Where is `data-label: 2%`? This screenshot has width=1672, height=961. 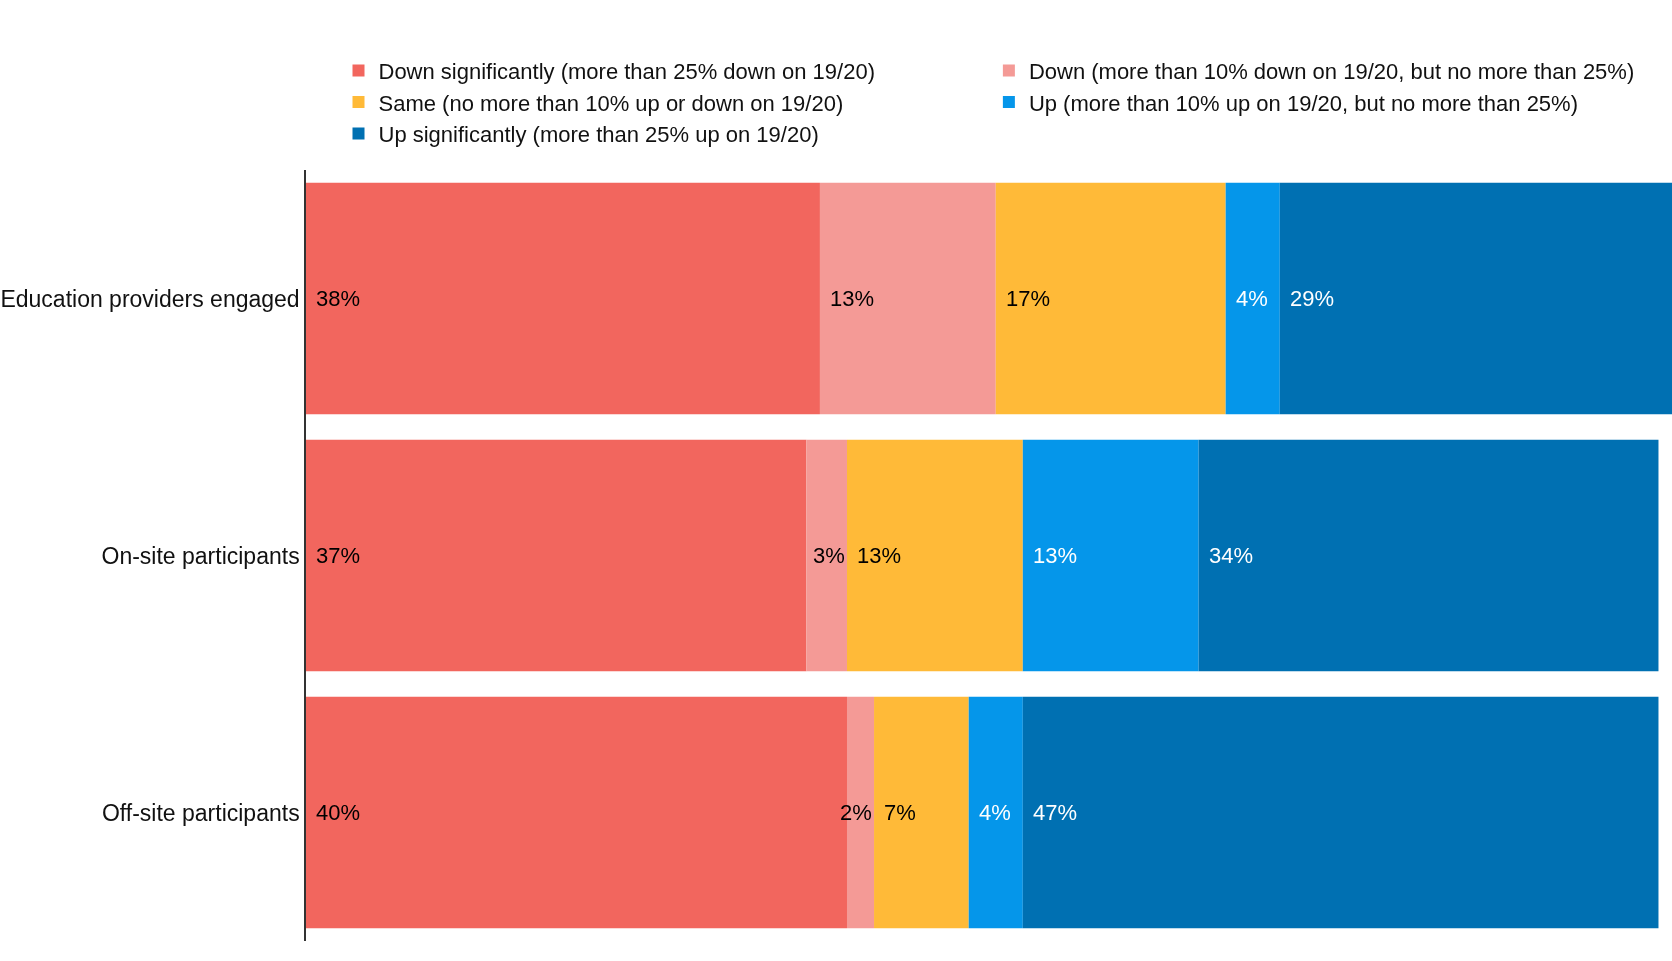 data-label: 2% is located at coordinates (856, 812).